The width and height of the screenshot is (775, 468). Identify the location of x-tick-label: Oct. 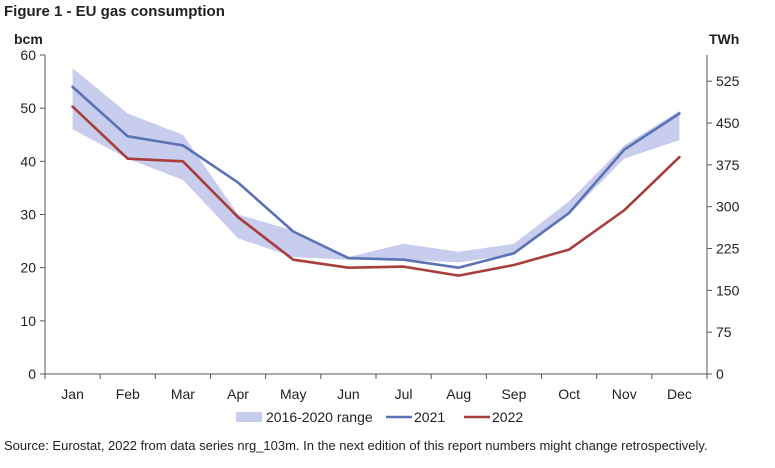
(569, 394).